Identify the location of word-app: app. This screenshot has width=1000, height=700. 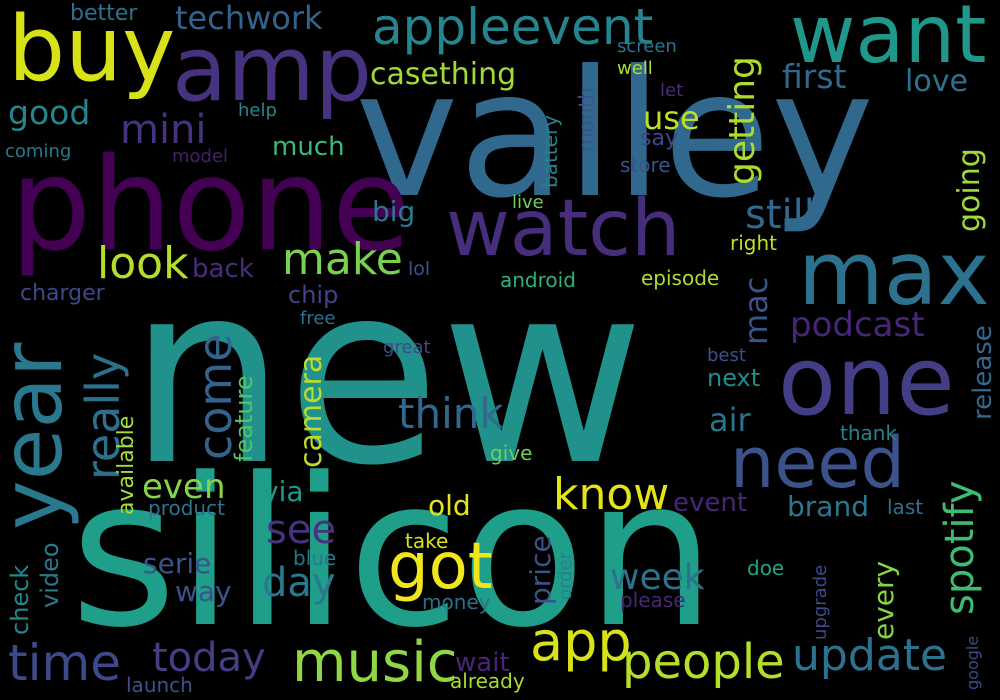
(581, 641).